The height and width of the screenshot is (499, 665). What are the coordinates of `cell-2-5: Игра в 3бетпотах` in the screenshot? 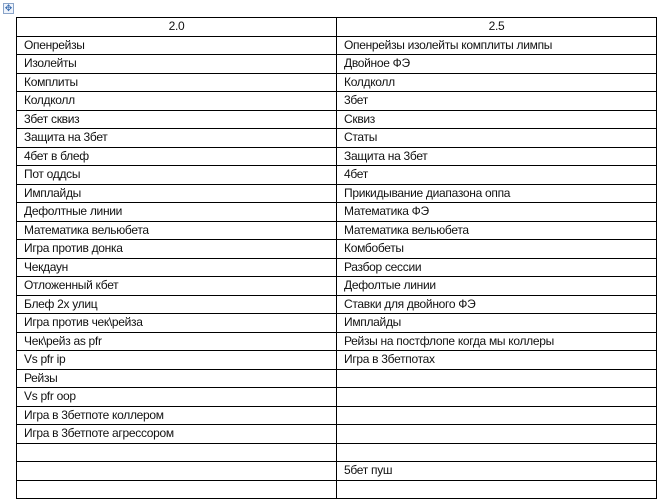 It's located at (496, 360).